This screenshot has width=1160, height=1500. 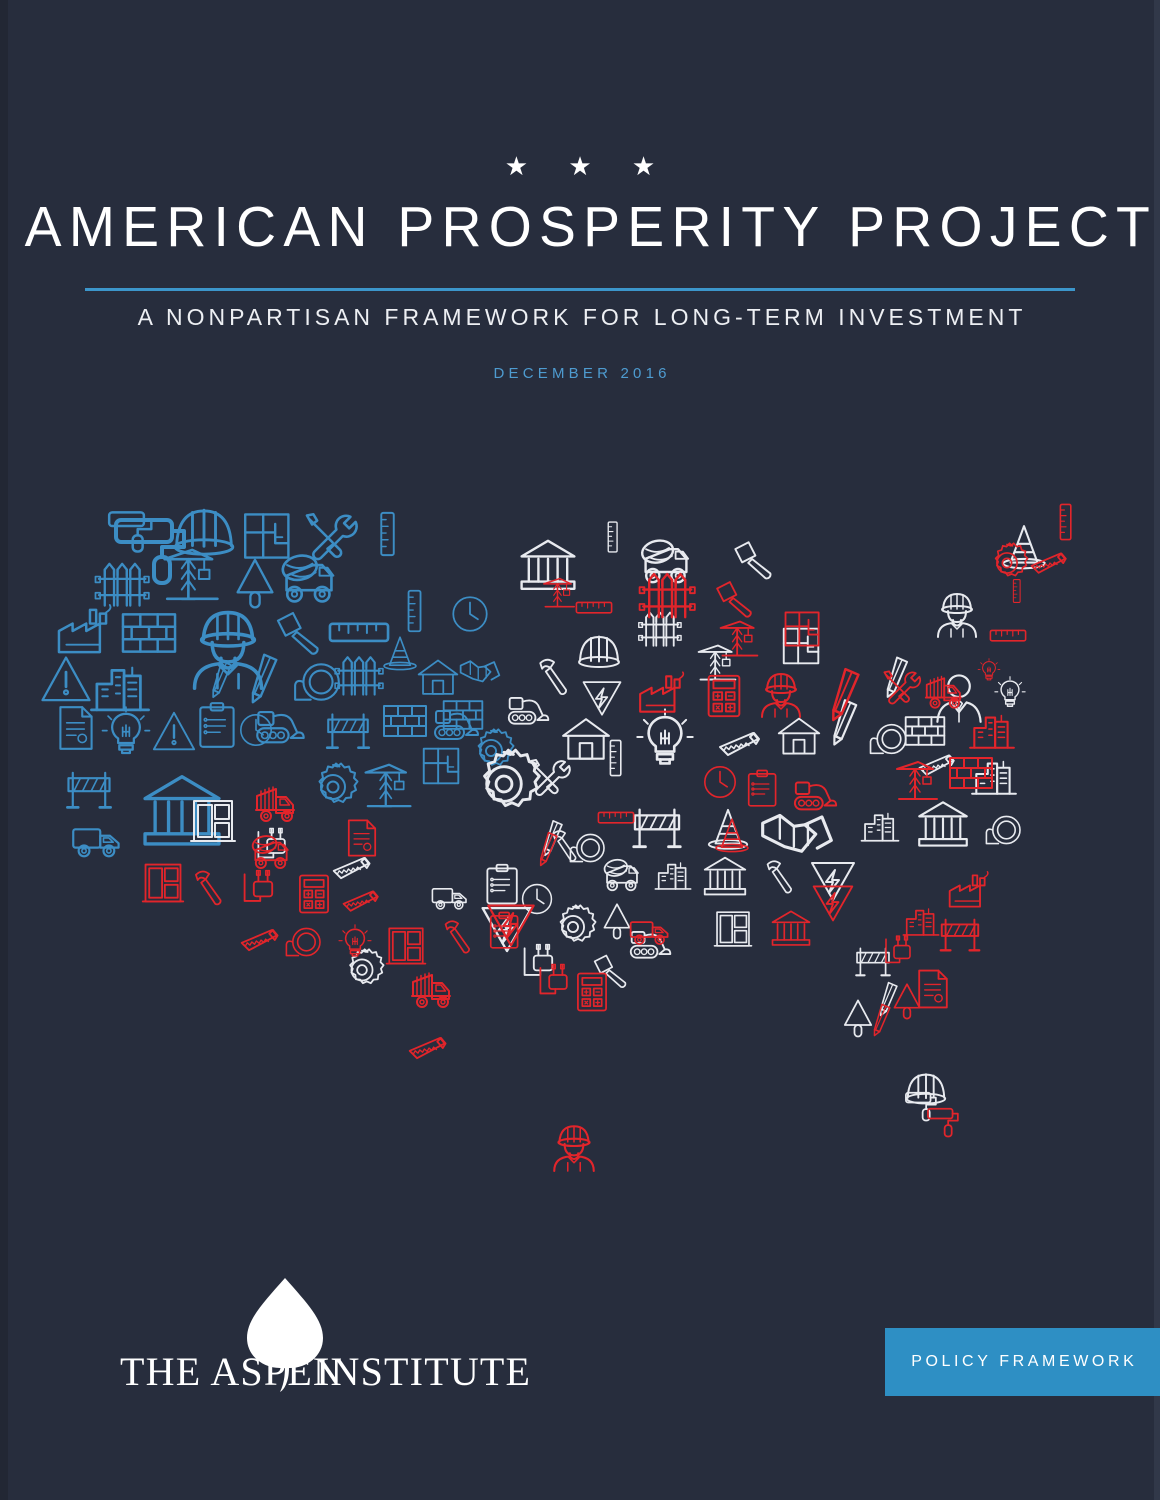 I want to click on aspen-leaf-icon, so click(x=285, y=1335).